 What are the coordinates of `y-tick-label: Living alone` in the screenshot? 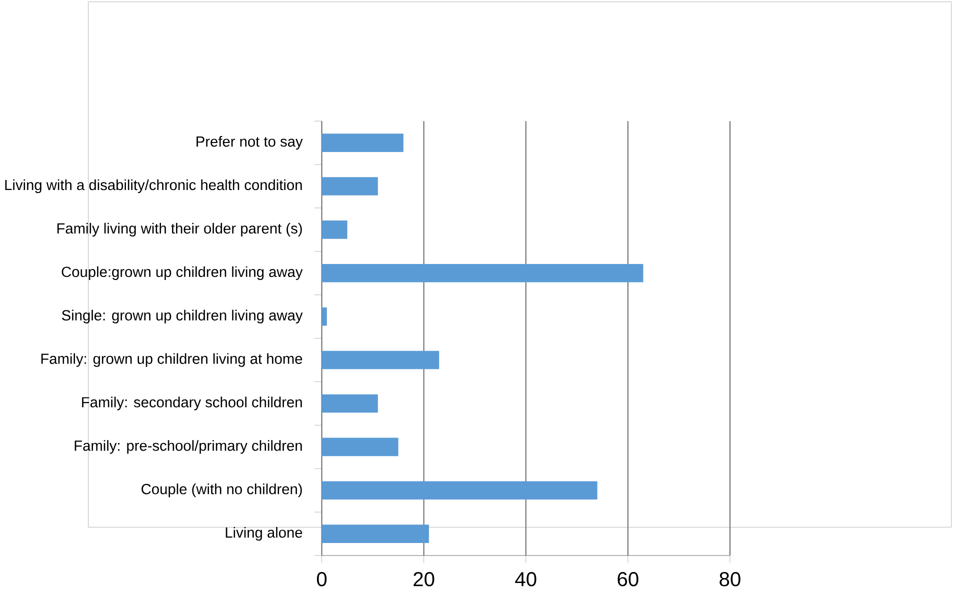 It's located at (264, 533).